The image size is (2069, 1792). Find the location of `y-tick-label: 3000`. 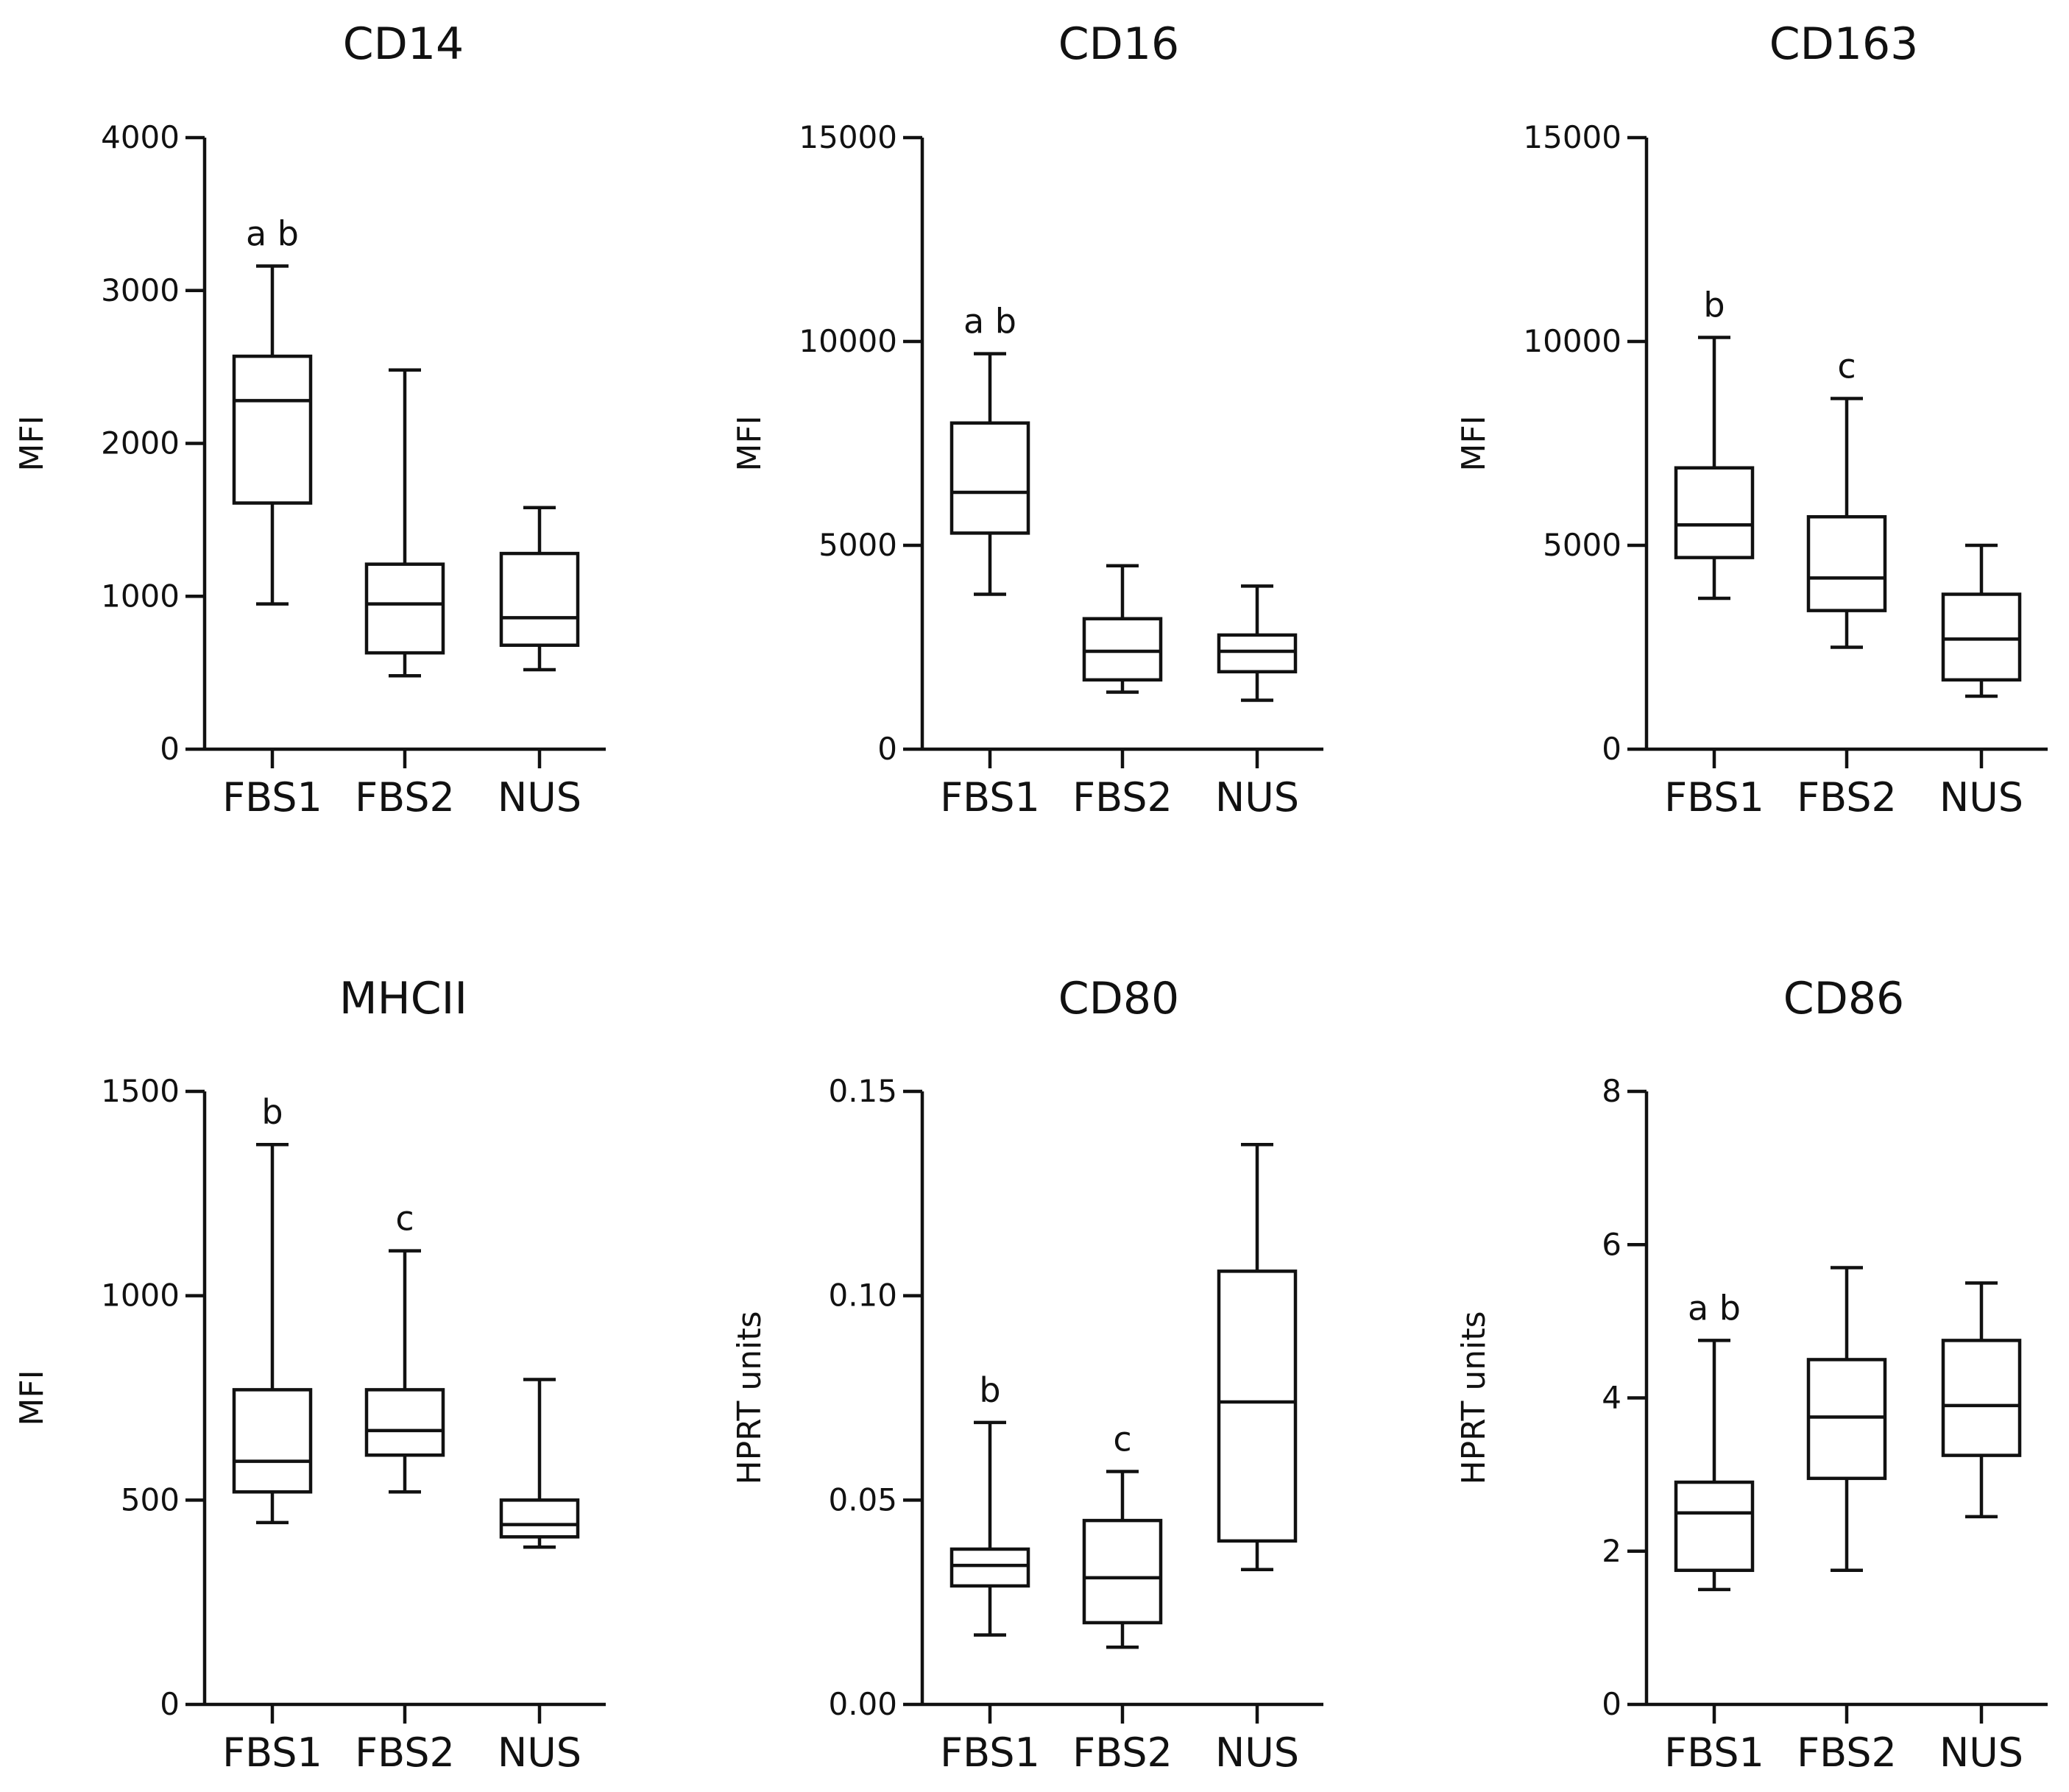

y-tick-label: 3000 is located at coordinates (140, 290).